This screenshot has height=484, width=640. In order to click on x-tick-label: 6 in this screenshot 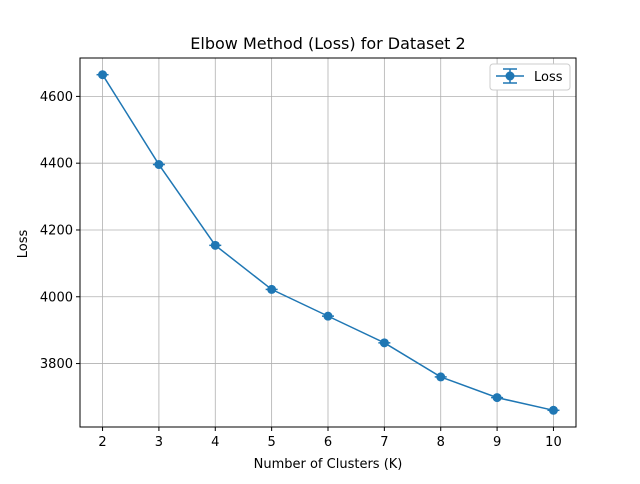, I will do `click(328, 442)`.